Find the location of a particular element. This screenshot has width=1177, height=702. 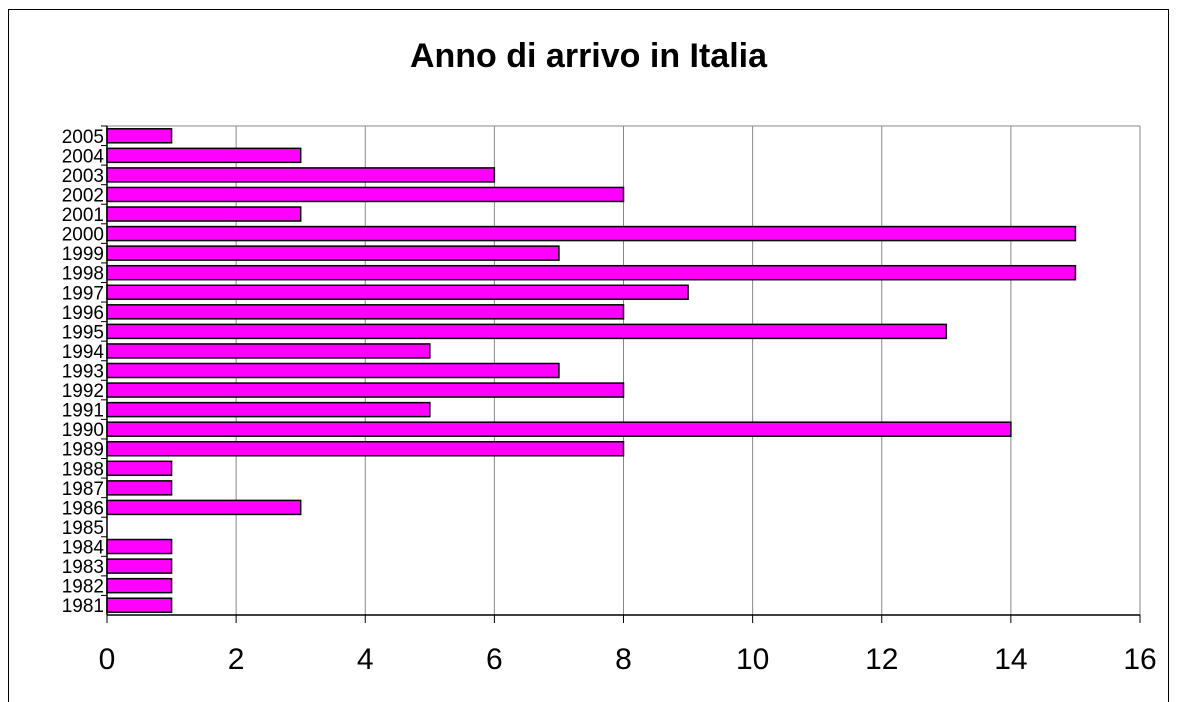

y-tick-label: 1985 is located at coordinates (83, 528).